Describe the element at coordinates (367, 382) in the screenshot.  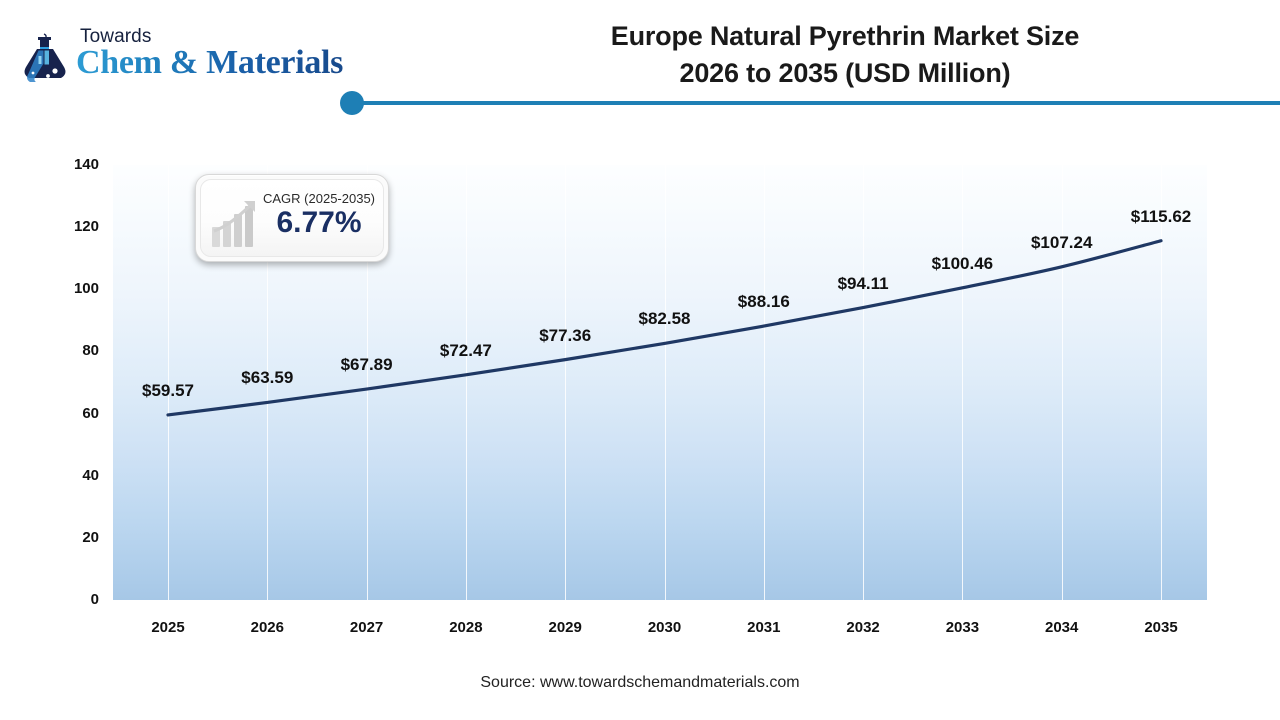
I see `gridline-2027` at that location.